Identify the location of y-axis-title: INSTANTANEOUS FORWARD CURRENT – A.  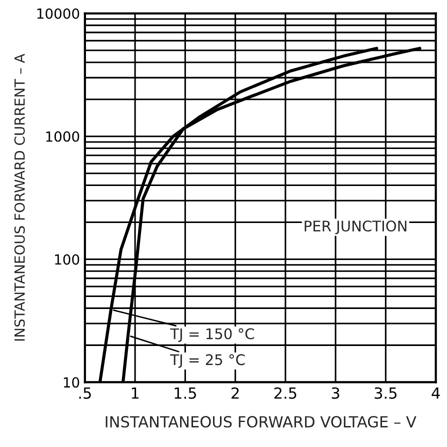
(19, 197).